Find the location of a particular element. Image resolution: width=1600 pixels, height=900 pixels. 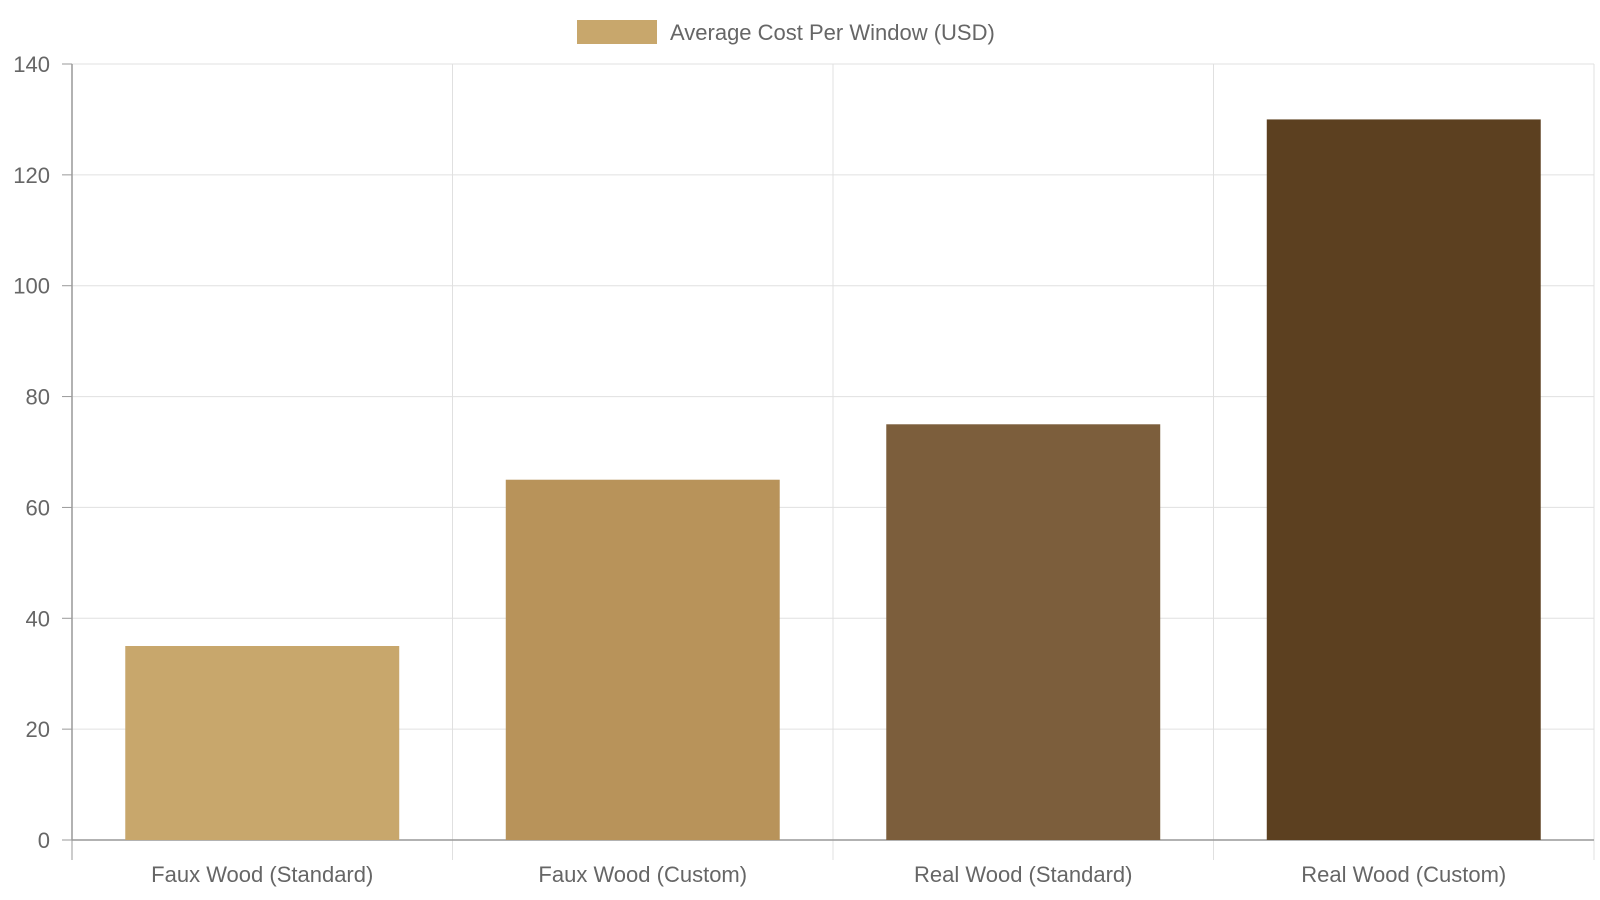

y-tick-label: 20 is located at coordinates (38, 729).